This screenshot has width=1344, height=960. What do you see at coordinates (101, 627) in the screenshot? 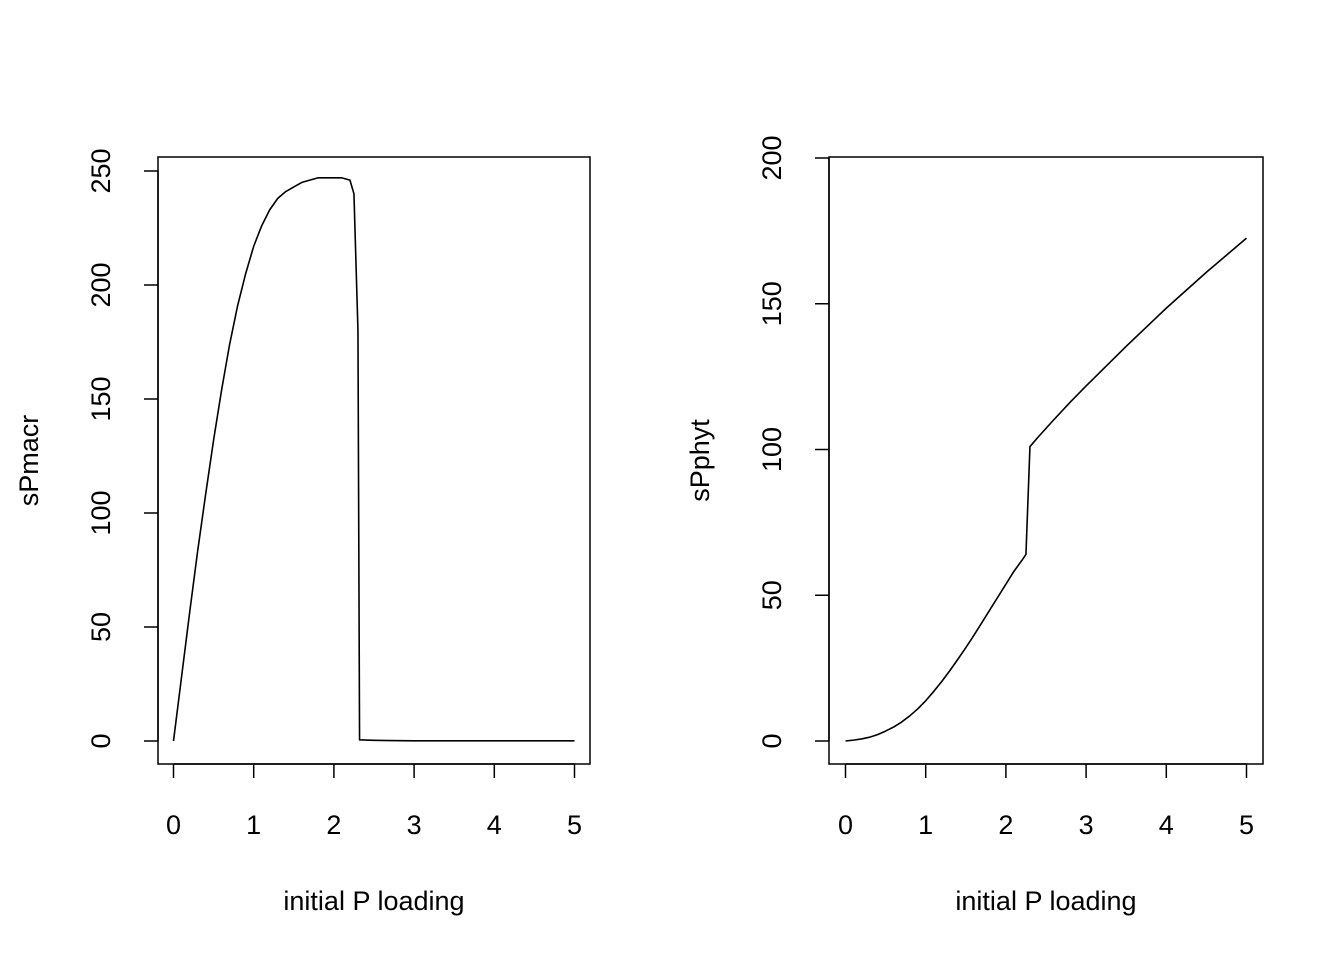
I see `left-y-tick-label: 50` at bounding box center [101, 627].